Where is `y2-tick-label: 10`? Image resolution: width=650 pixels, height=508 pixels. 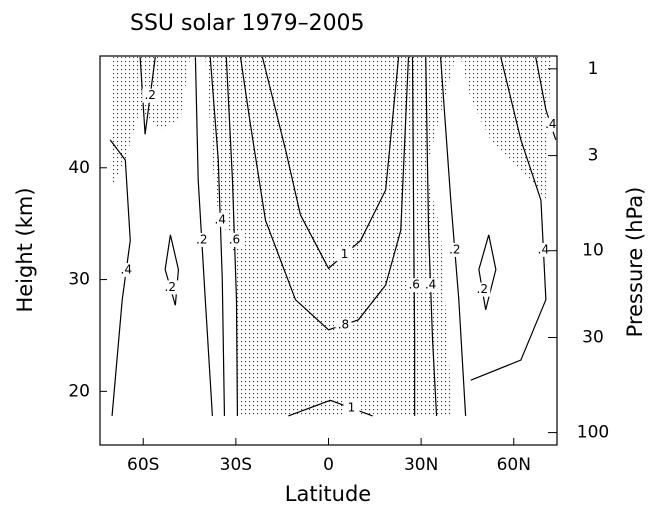 y2-tick-label: 10 is located at coordinates (593, 251).